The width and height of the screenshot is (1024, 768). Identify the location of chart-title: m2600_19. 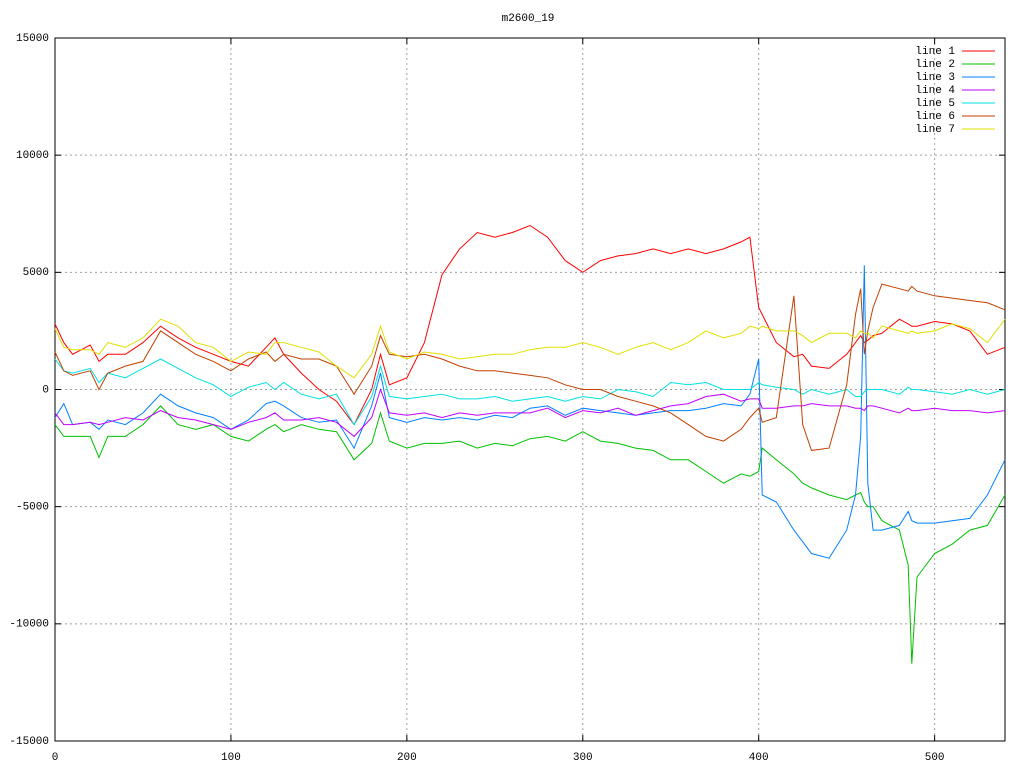
(528, 19).